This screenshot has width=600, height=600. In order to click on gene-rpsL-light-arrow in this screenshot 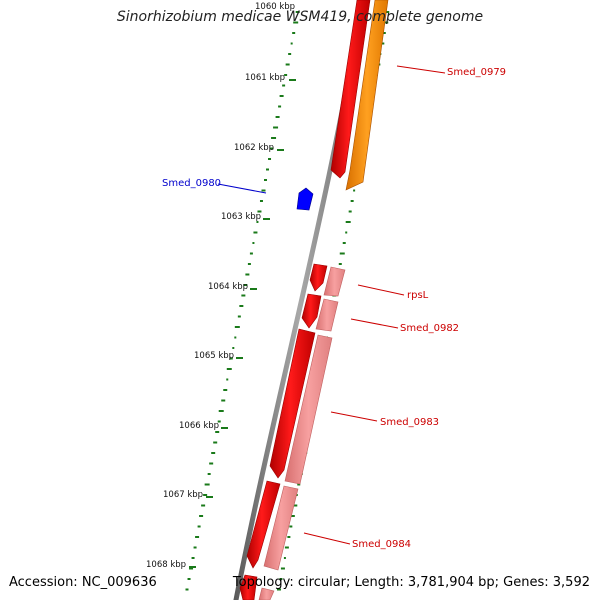, I will do `click(334, 281)`.